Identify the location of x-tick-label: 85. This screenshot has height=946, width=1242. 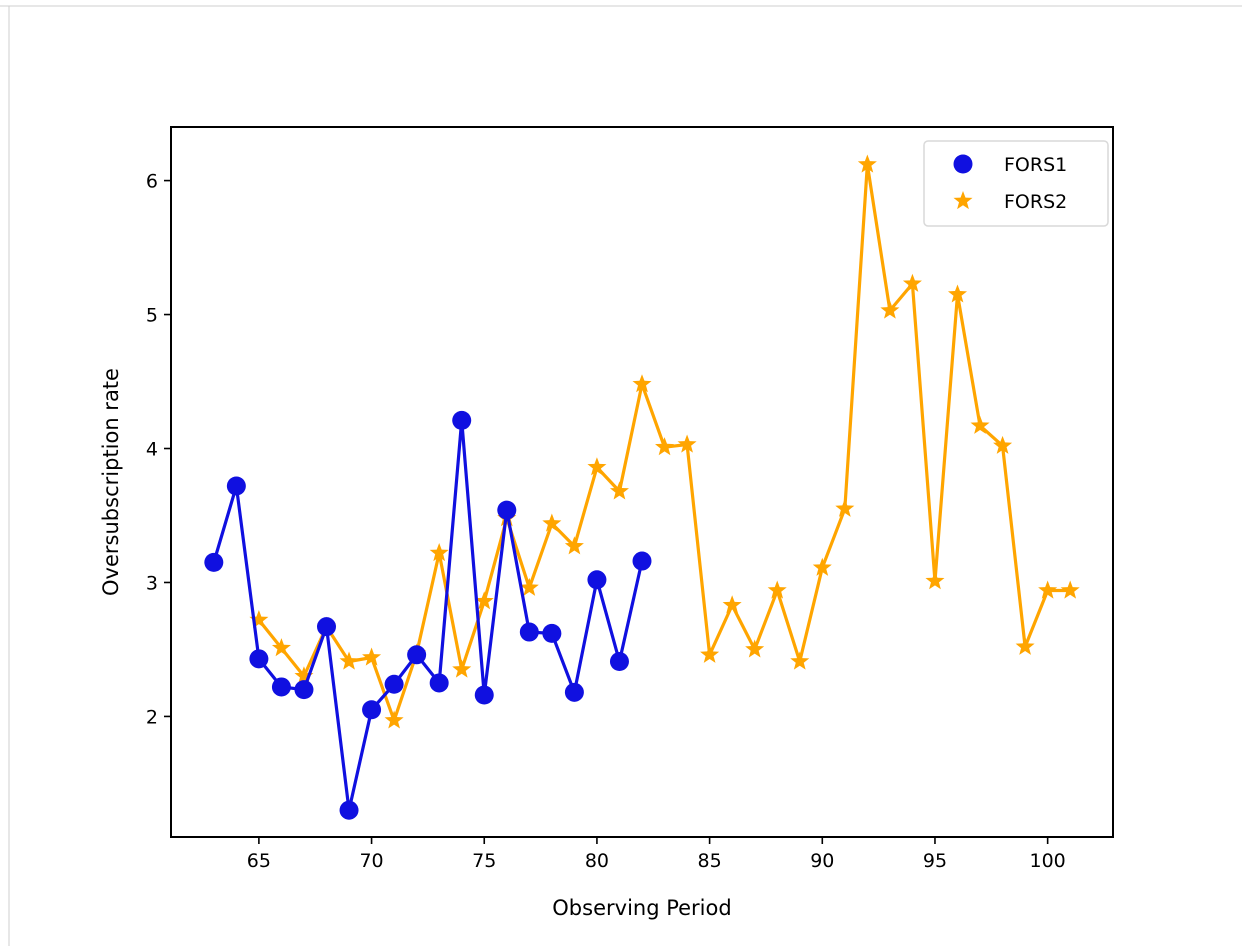
(710, 861).